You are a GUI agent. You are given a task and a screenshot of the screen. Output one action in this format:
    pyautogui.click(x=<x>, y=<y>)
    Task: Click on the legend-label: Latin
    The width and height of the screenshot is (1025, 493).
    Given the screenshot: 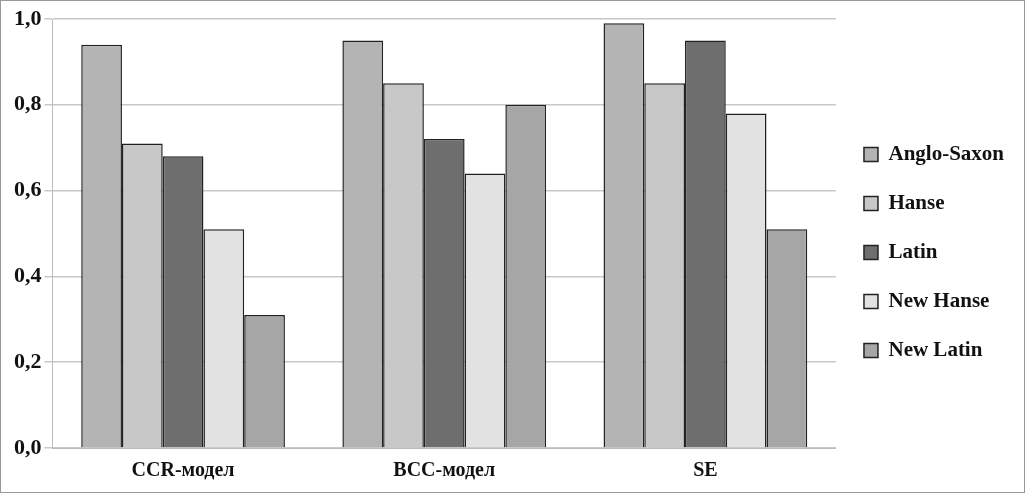 What is the action you would take?
    pyautogui.click(x=913, y=250)
    